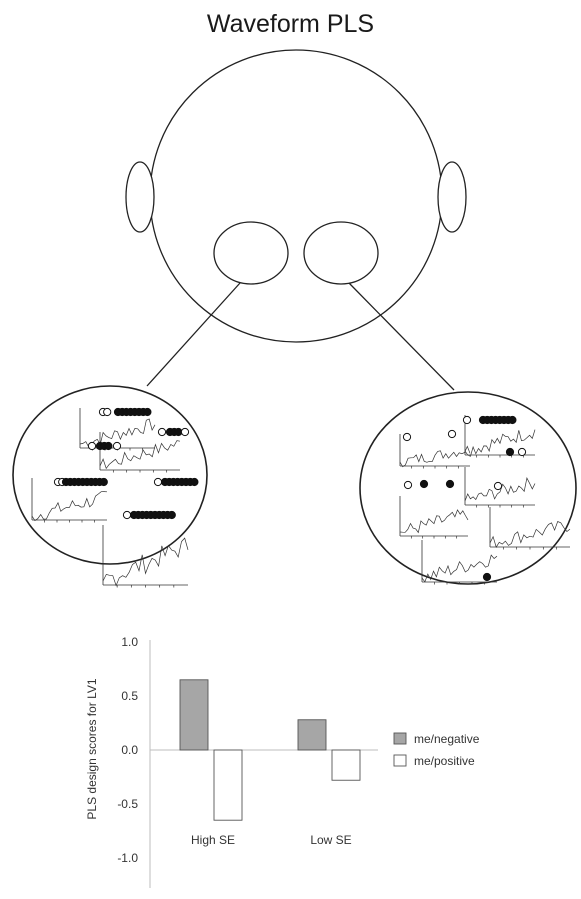 This screenshot has width=581, height=899. What do you see at coordinates (452, 197) in the screenshot?
I see `right-ear-shape` at bounding box center [452, 197].